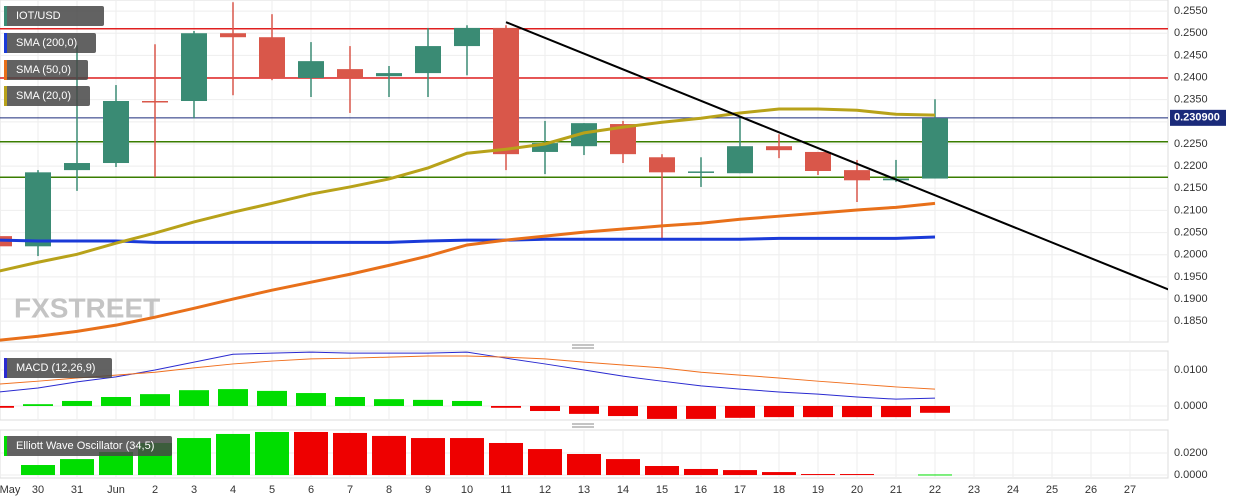 The image size is (1244, 503). What do you see at coordinates (1191, 232) in the screenshot?
I see `y-tick-label: 0.2050` at bounding box center [1191, 232].